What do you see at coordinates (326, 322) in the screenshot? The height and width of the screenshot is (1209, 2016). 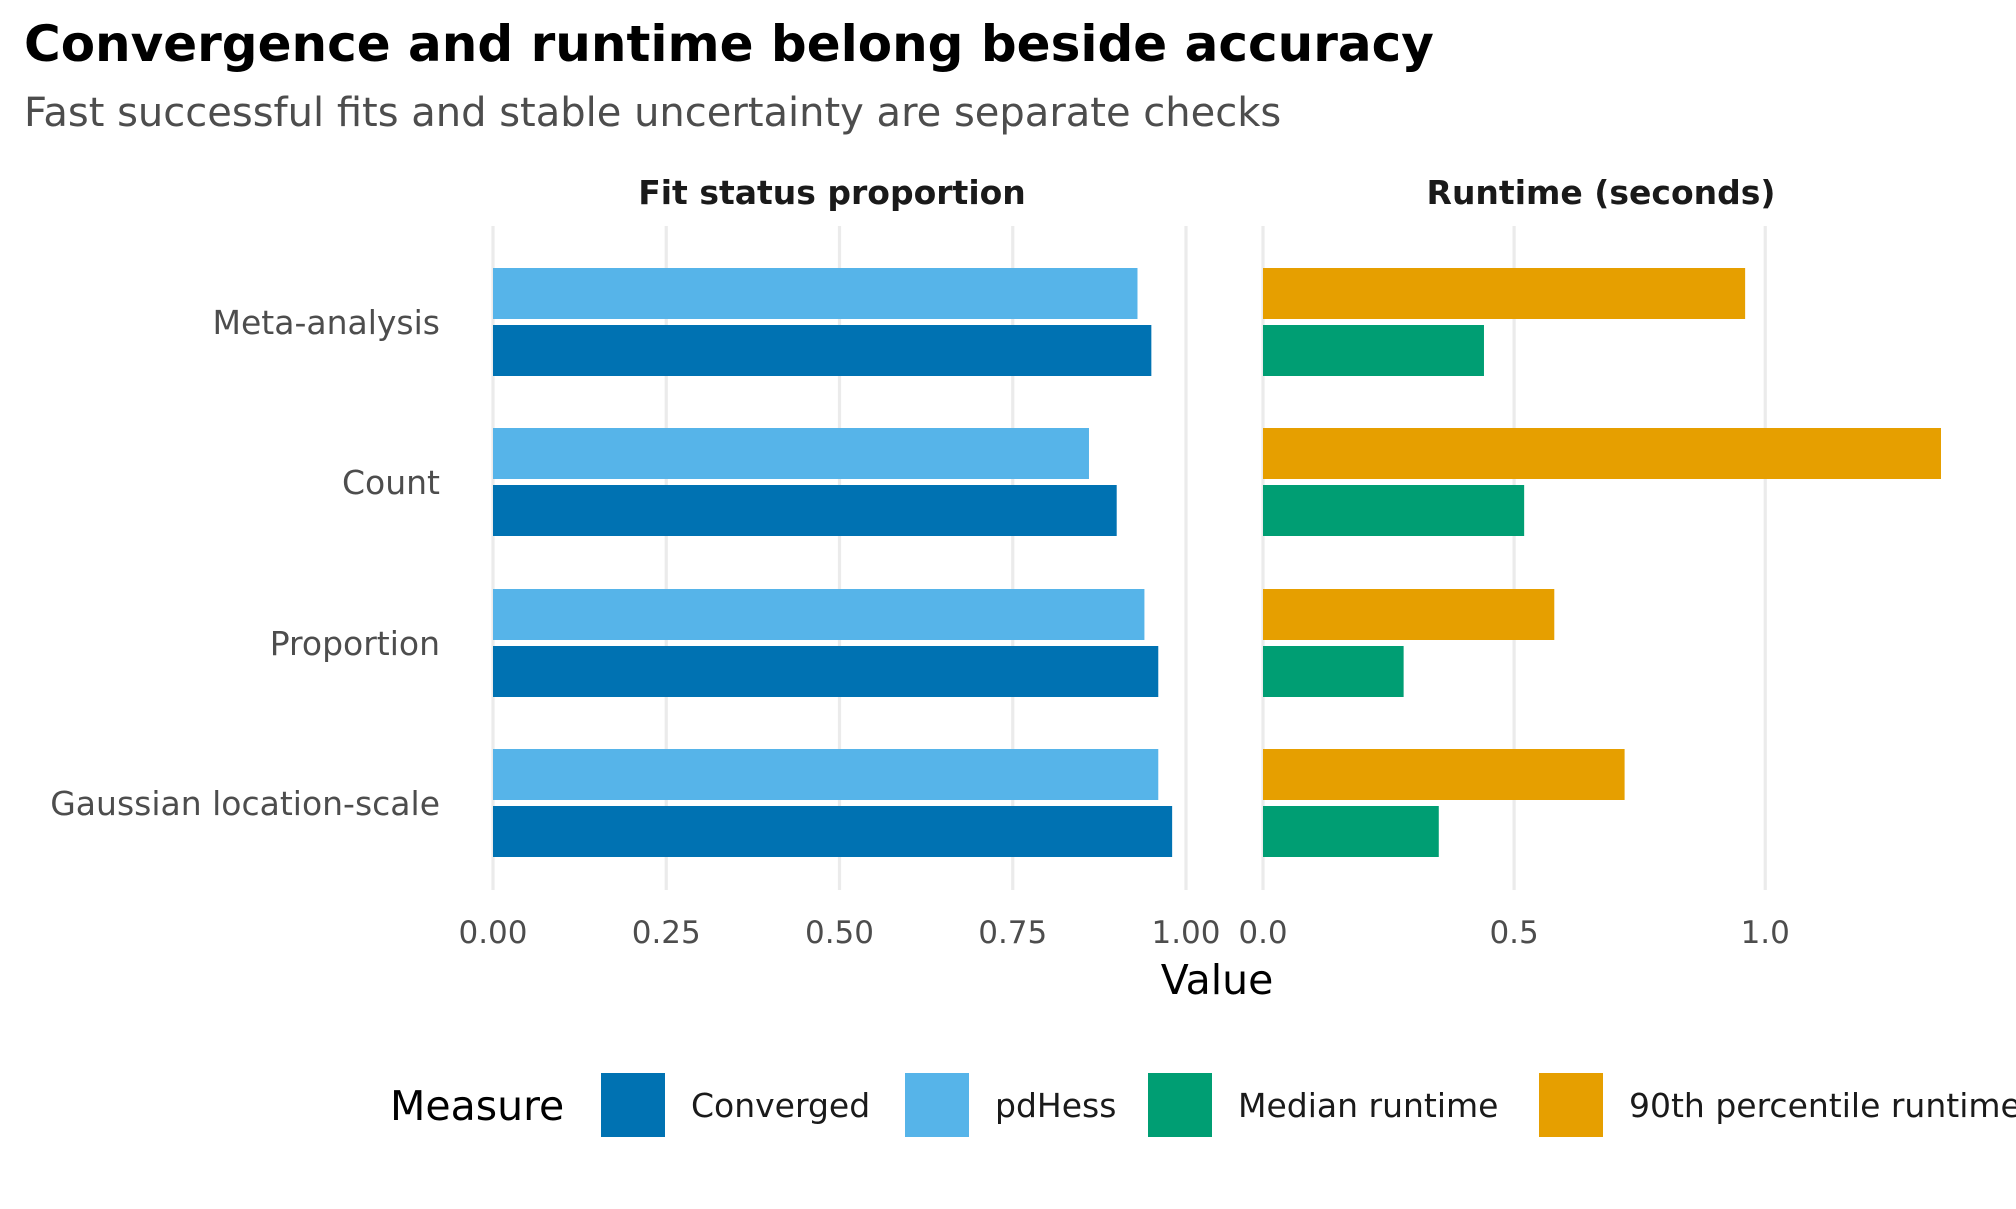 I see `y-tick-label: Meta-analysis` at bounding box center [326, 322].